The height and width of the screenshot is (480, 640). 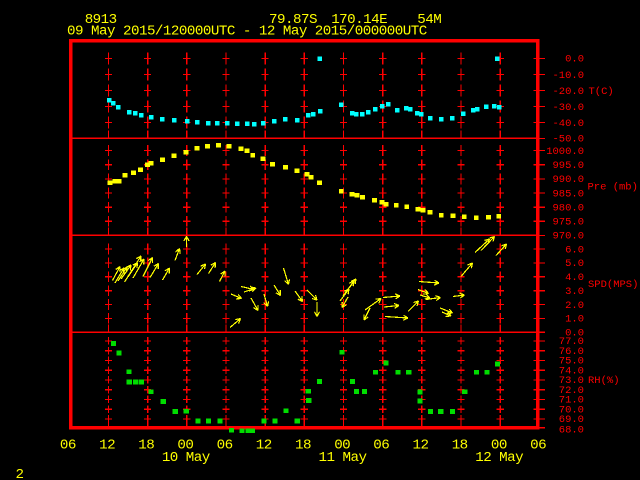 What do you see at coordinates (571, 371) in the screenshot?
I see `svg-text: 74.0` at bounding box center [571, 371].